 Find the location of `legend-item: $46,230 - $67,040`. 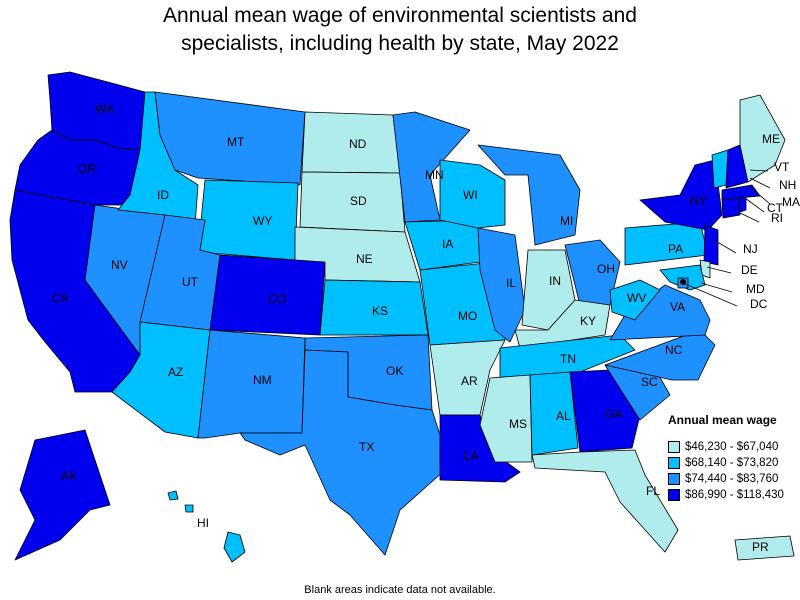

legend-item: $46,230 - $67,040 is located at coordinates (733, 447).